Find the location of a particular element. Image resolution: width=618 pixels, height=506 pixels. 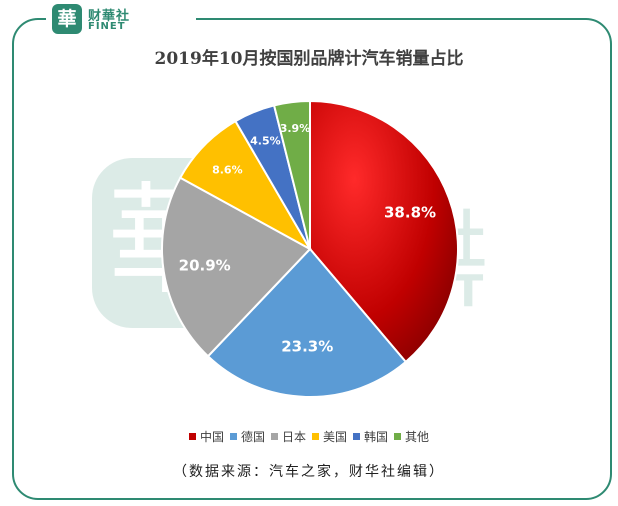

slice-label-2: 20.9% is located at coordinates (205, 265).